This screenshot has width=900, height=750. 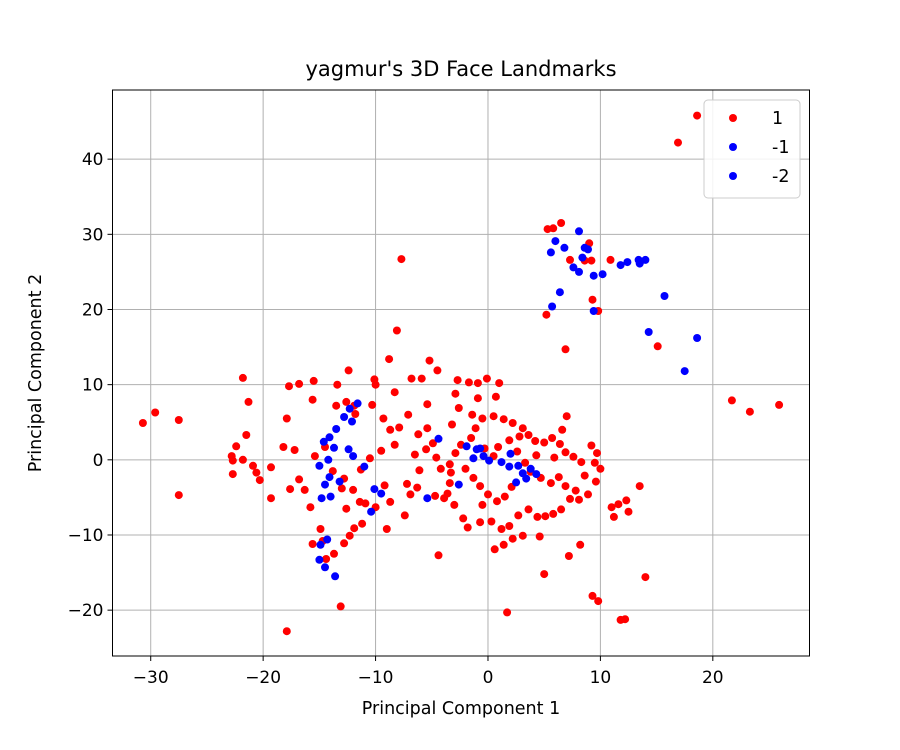 What do you see at coordinates (36, 373) in the screenshot?
I see `y-axis-label: Principal Component 2` at bounding box center [36, 373].